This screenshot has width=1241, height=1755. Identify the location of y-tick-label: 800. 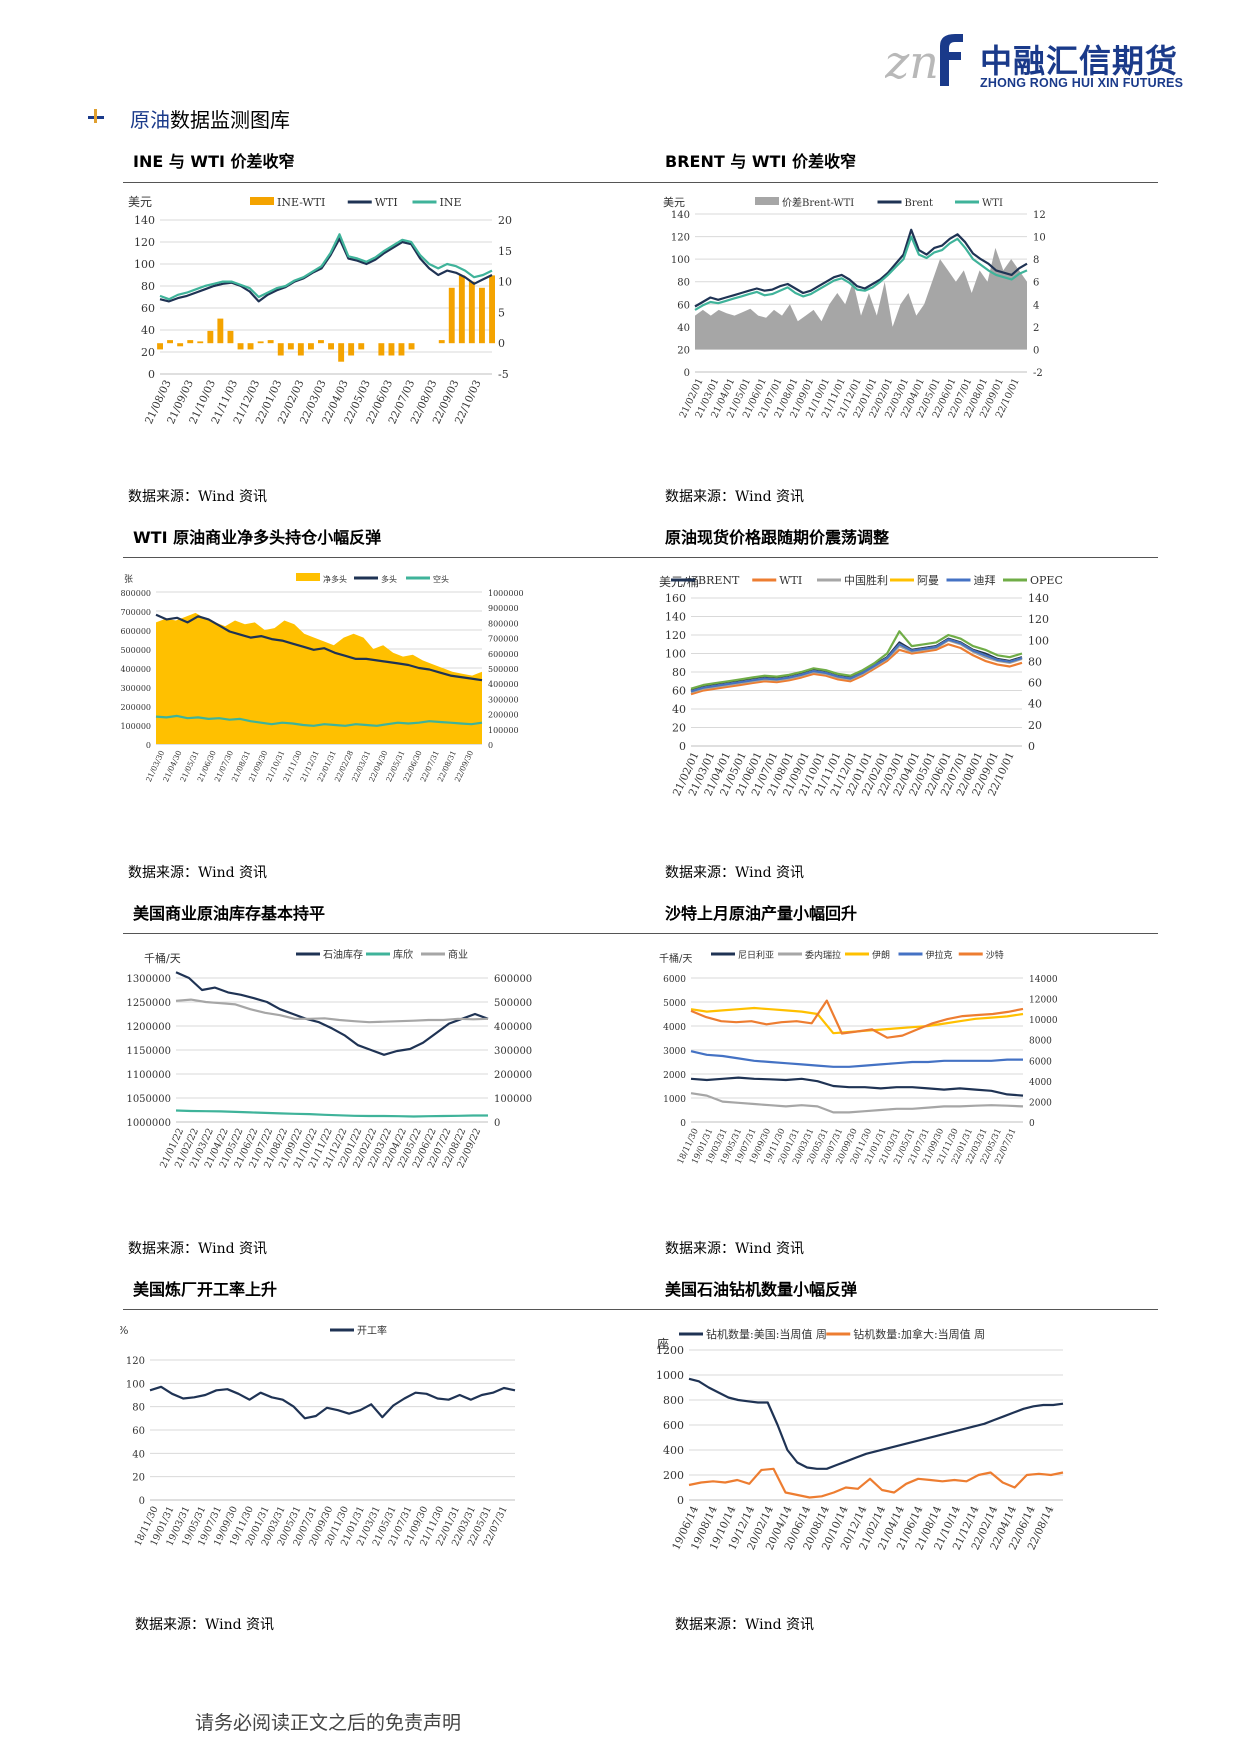
(673, 1400).